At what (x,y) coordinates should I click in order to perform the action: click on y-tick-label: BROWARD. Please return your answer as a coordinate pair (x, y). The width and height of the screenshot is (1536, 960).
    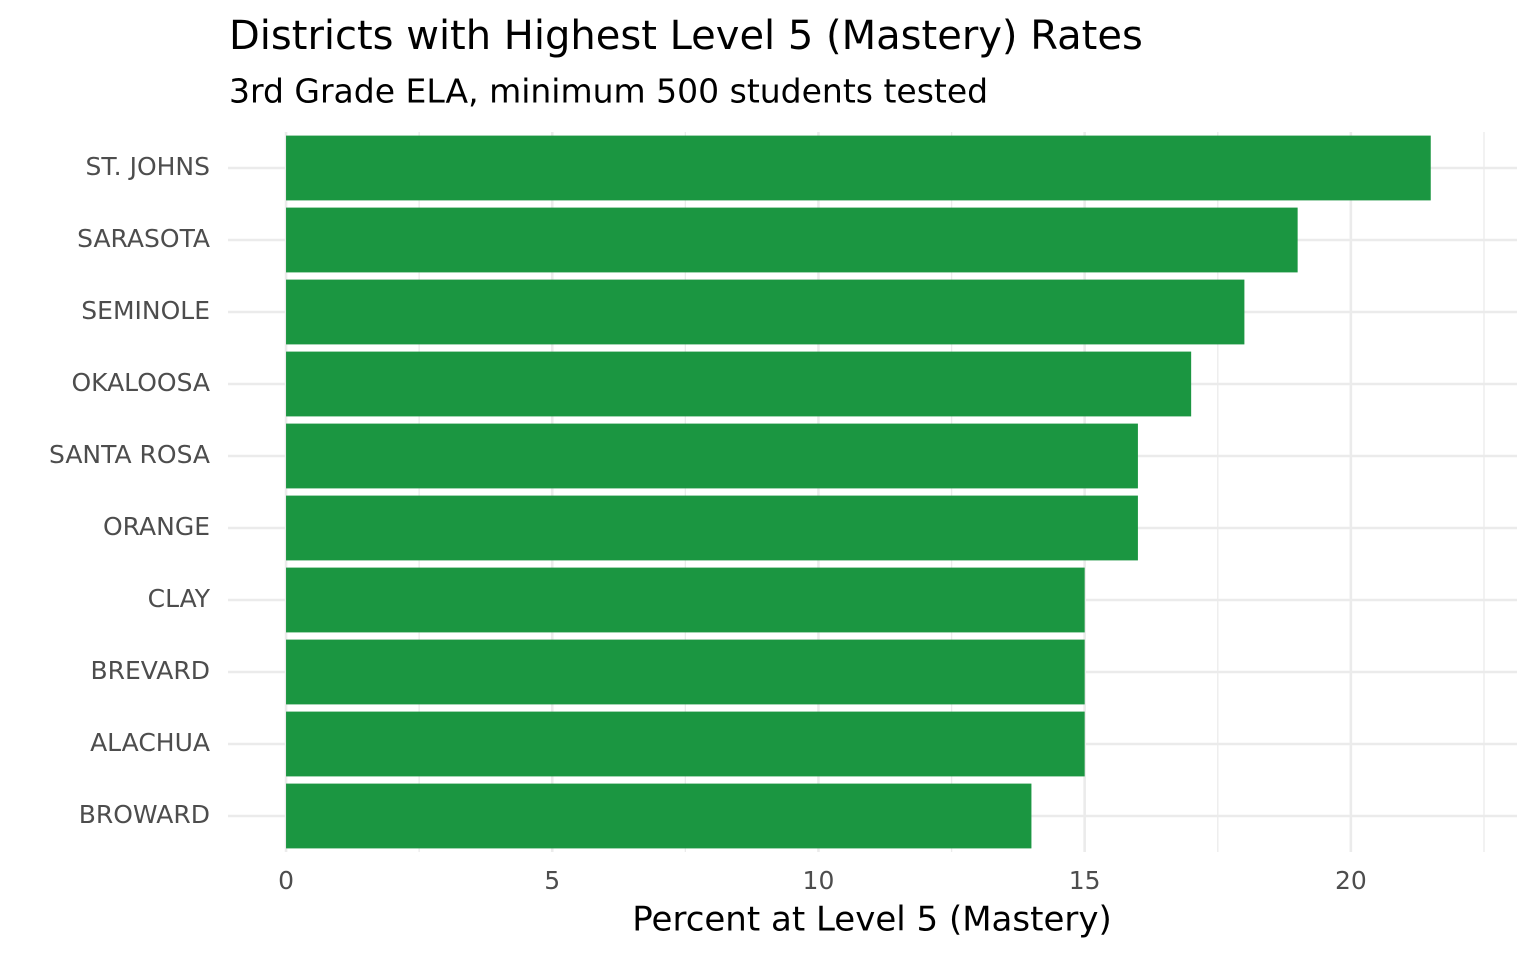
    Looking at the image, I should click on (144, 814).